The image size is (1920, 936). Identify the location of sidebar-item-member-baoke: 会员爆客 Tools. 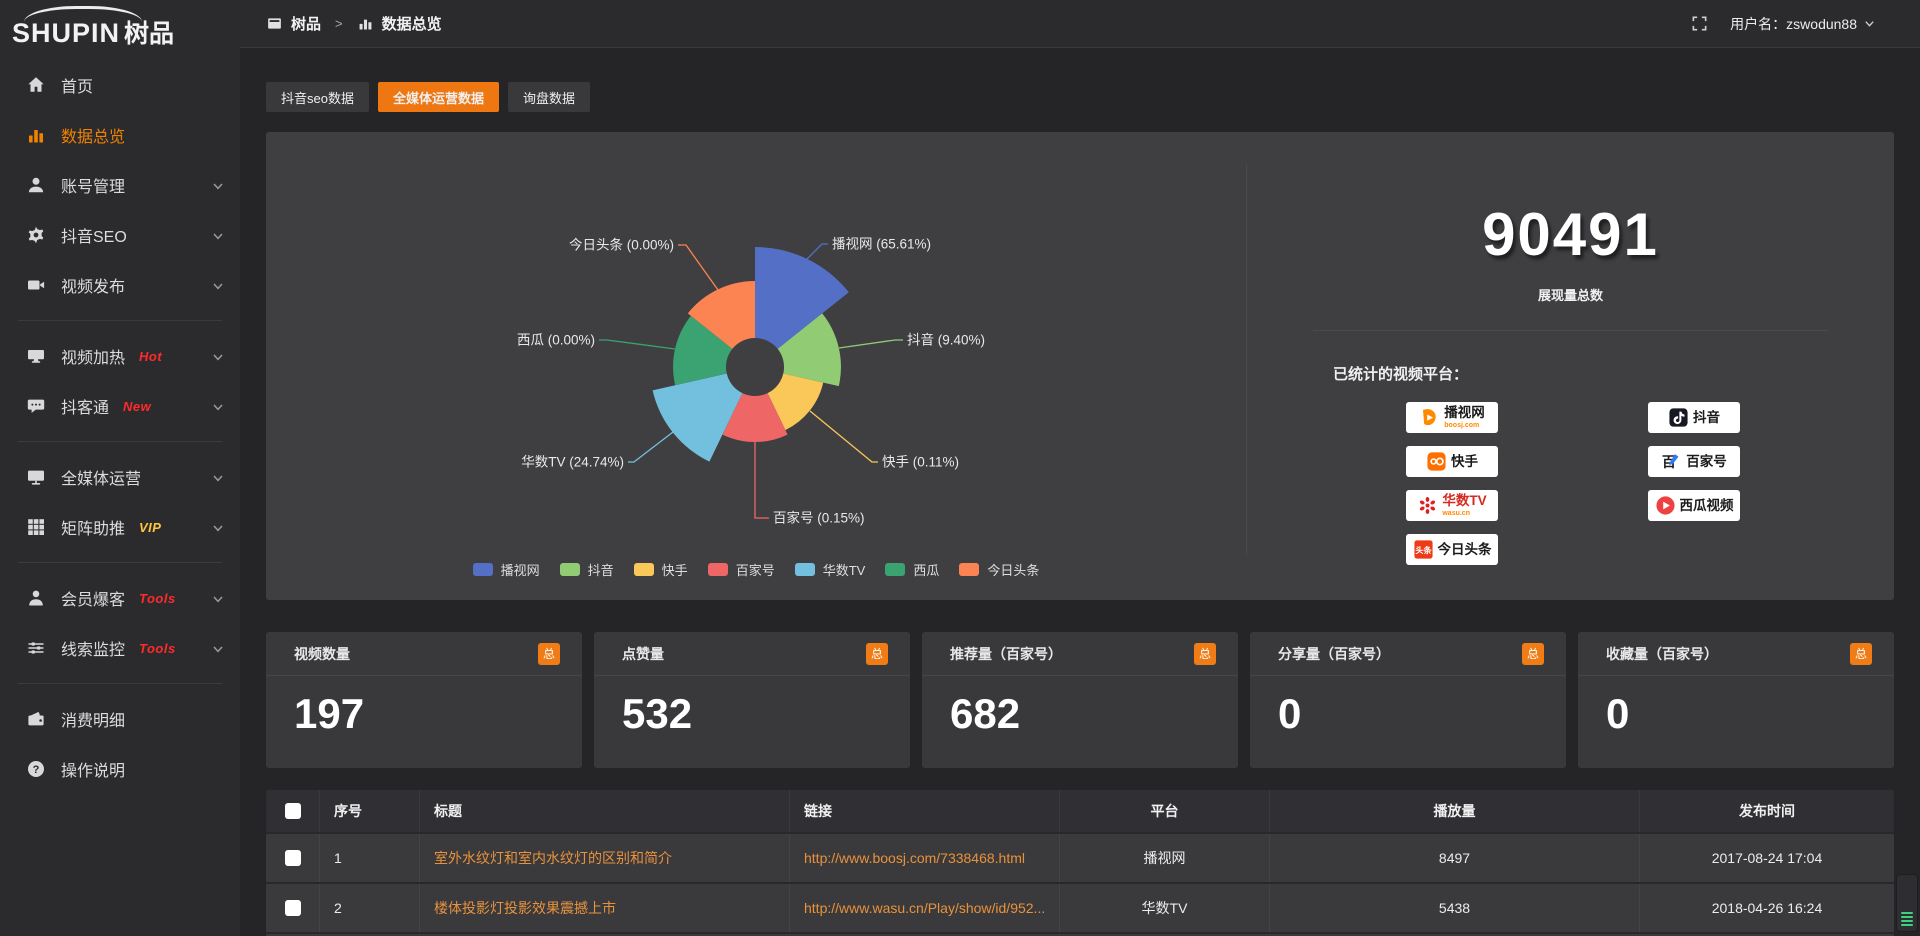
(120, 598).